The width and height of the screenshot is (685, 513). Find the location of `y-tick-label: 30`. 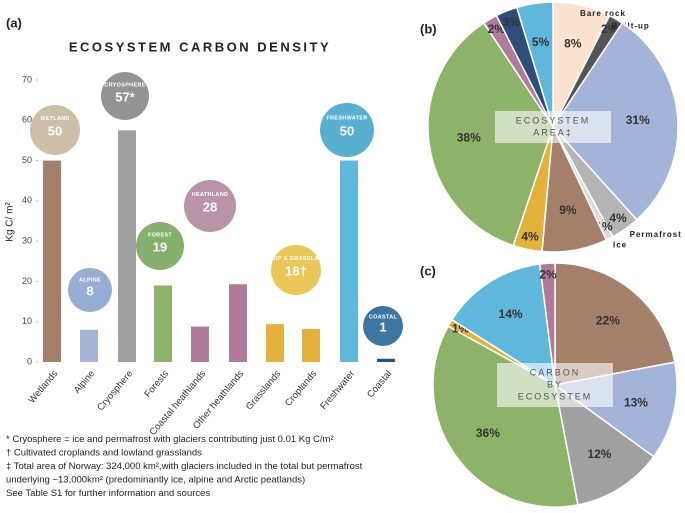

y-tick-label: 30 is located at coordinates (27, 241).